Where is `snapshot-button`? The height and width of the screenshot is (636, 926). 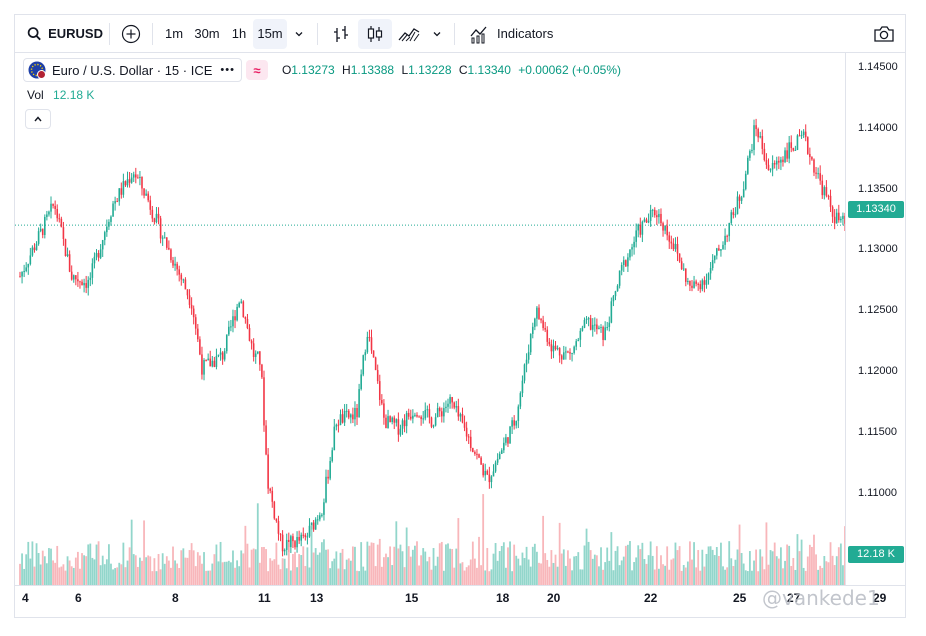
snapshot-button is located at coordinates (884, 34).